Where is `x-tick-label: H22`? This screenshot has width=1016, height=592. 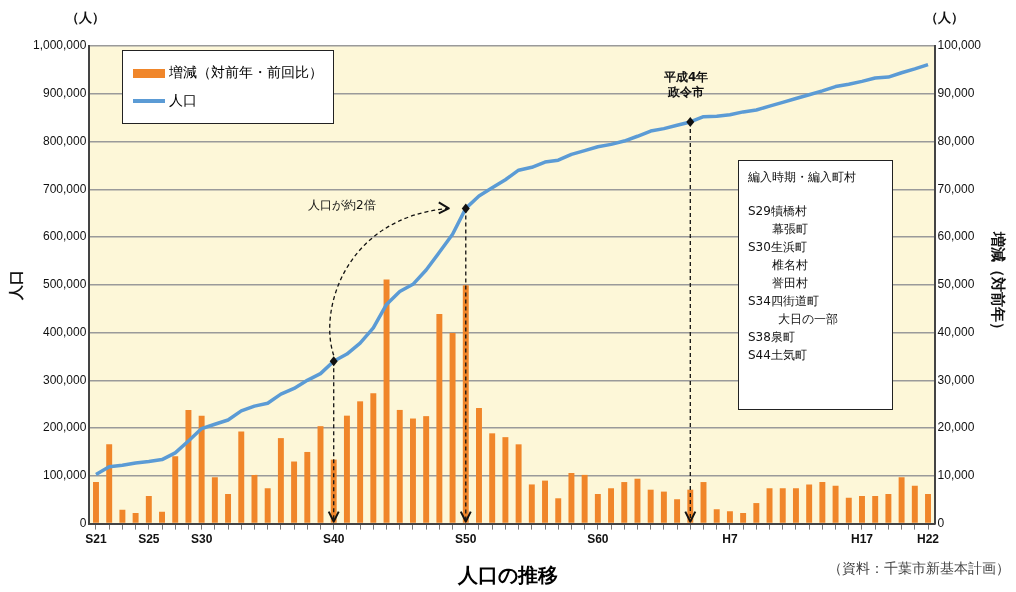
x-tick-label: H22 is located at coordinates (928, 539).